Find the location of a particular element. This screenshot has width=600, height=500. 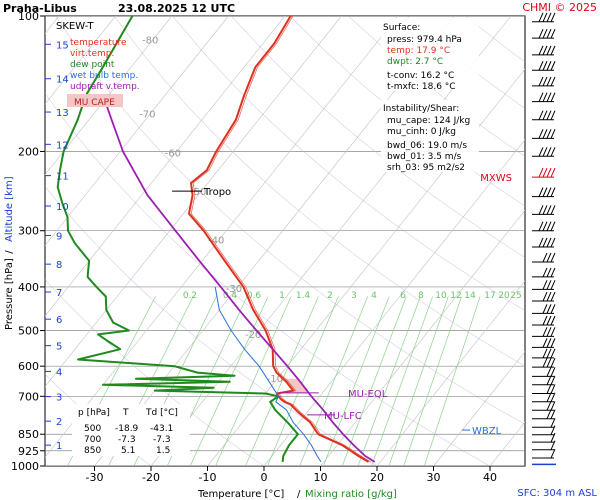

mixing-ratio-label: 1.4 is located at coordinates (303, 296).